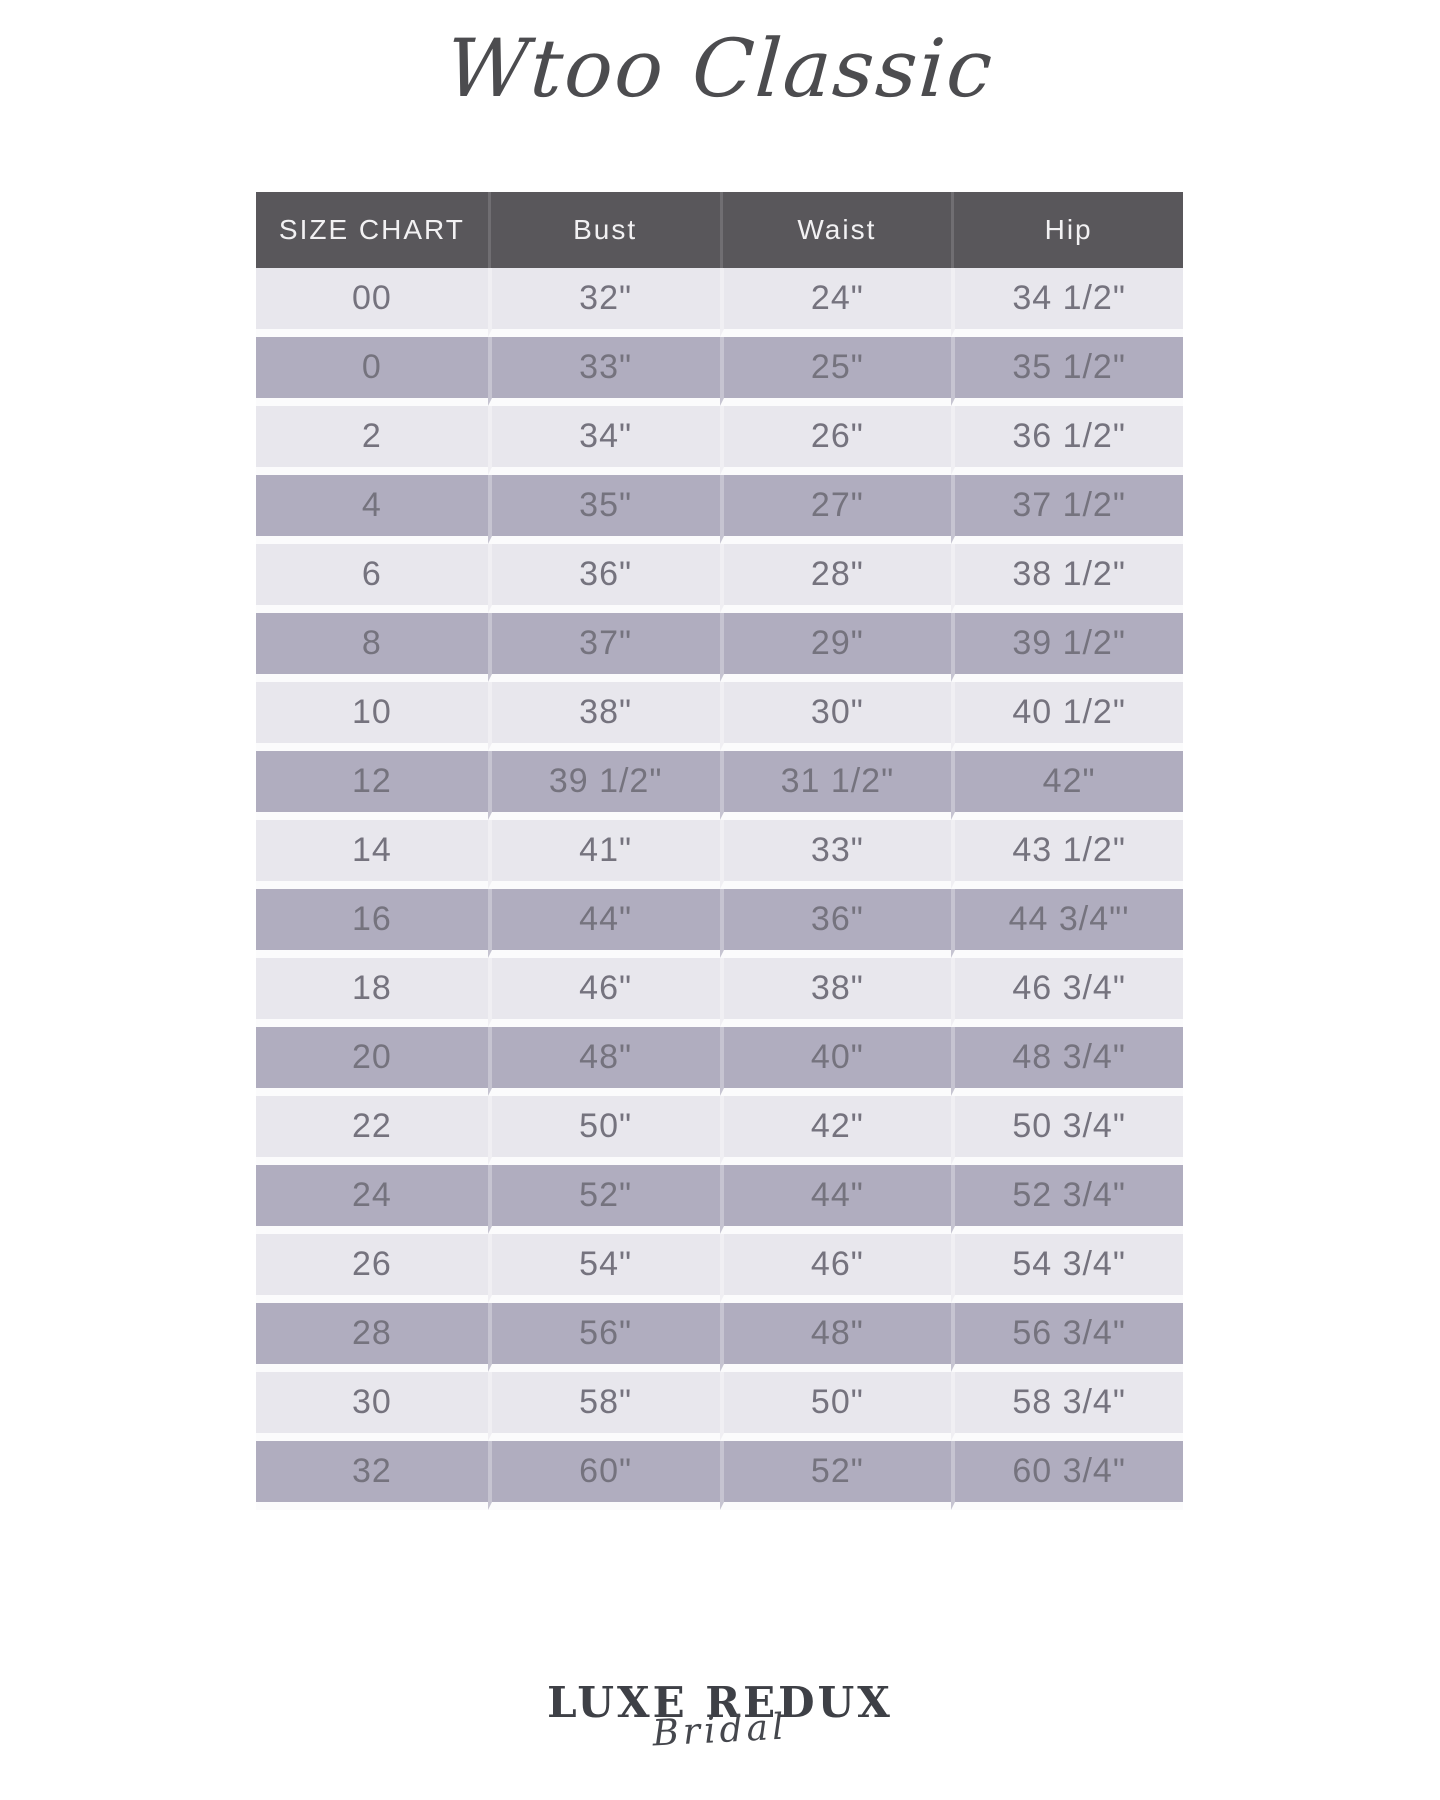 Image resolution: width=1440 pixels, height=1800 pixels. I want to click on hip-cell: 46 3/4", so click(1067, 992).